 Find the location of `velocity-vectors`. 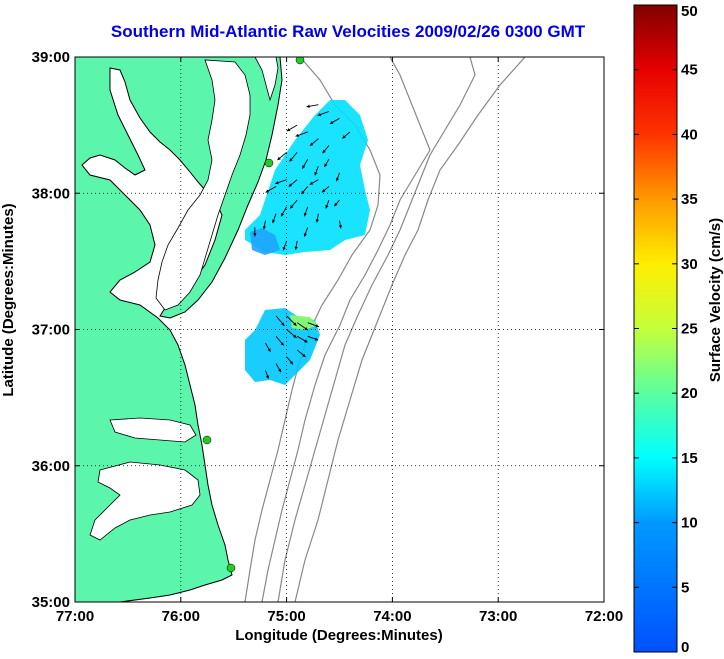

velocity-vectors is located at coordinates (302, 241).